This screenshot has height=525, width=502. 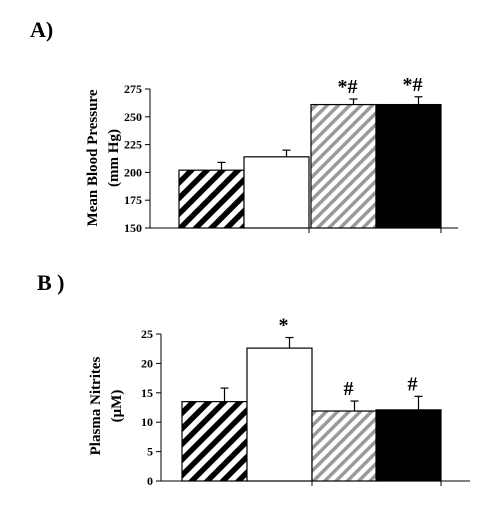 What do you see at coordinates (114, 158) in the screenshot?
I see `y-axis-unit-label: (mm Hg)` at bounding box center [114, 158].